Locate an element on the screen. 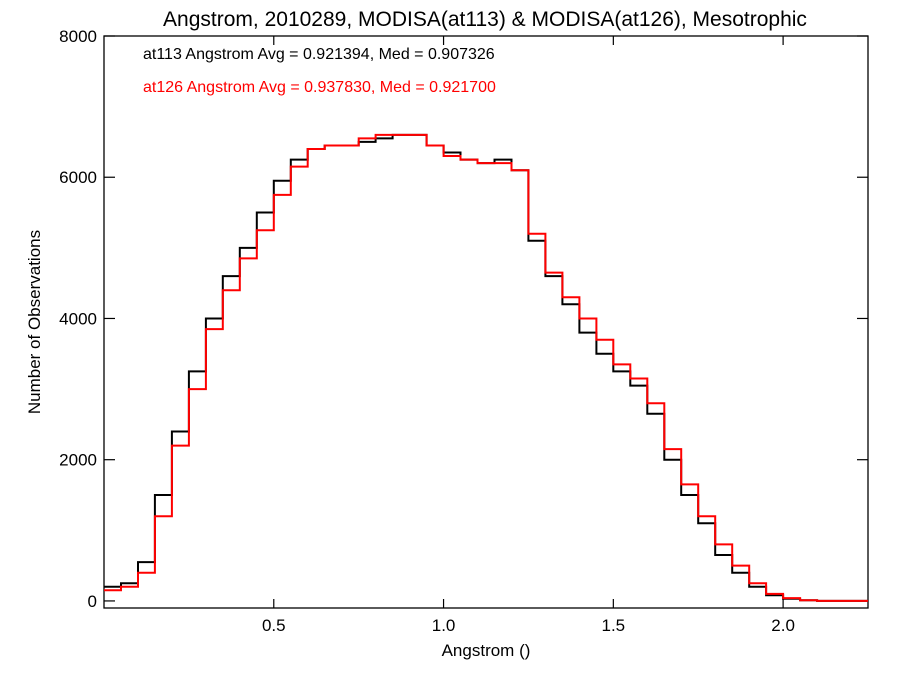 The height and width of the screenshot is (675, 900). y-tick-label: 8000 is located at coordinates (78, 36).